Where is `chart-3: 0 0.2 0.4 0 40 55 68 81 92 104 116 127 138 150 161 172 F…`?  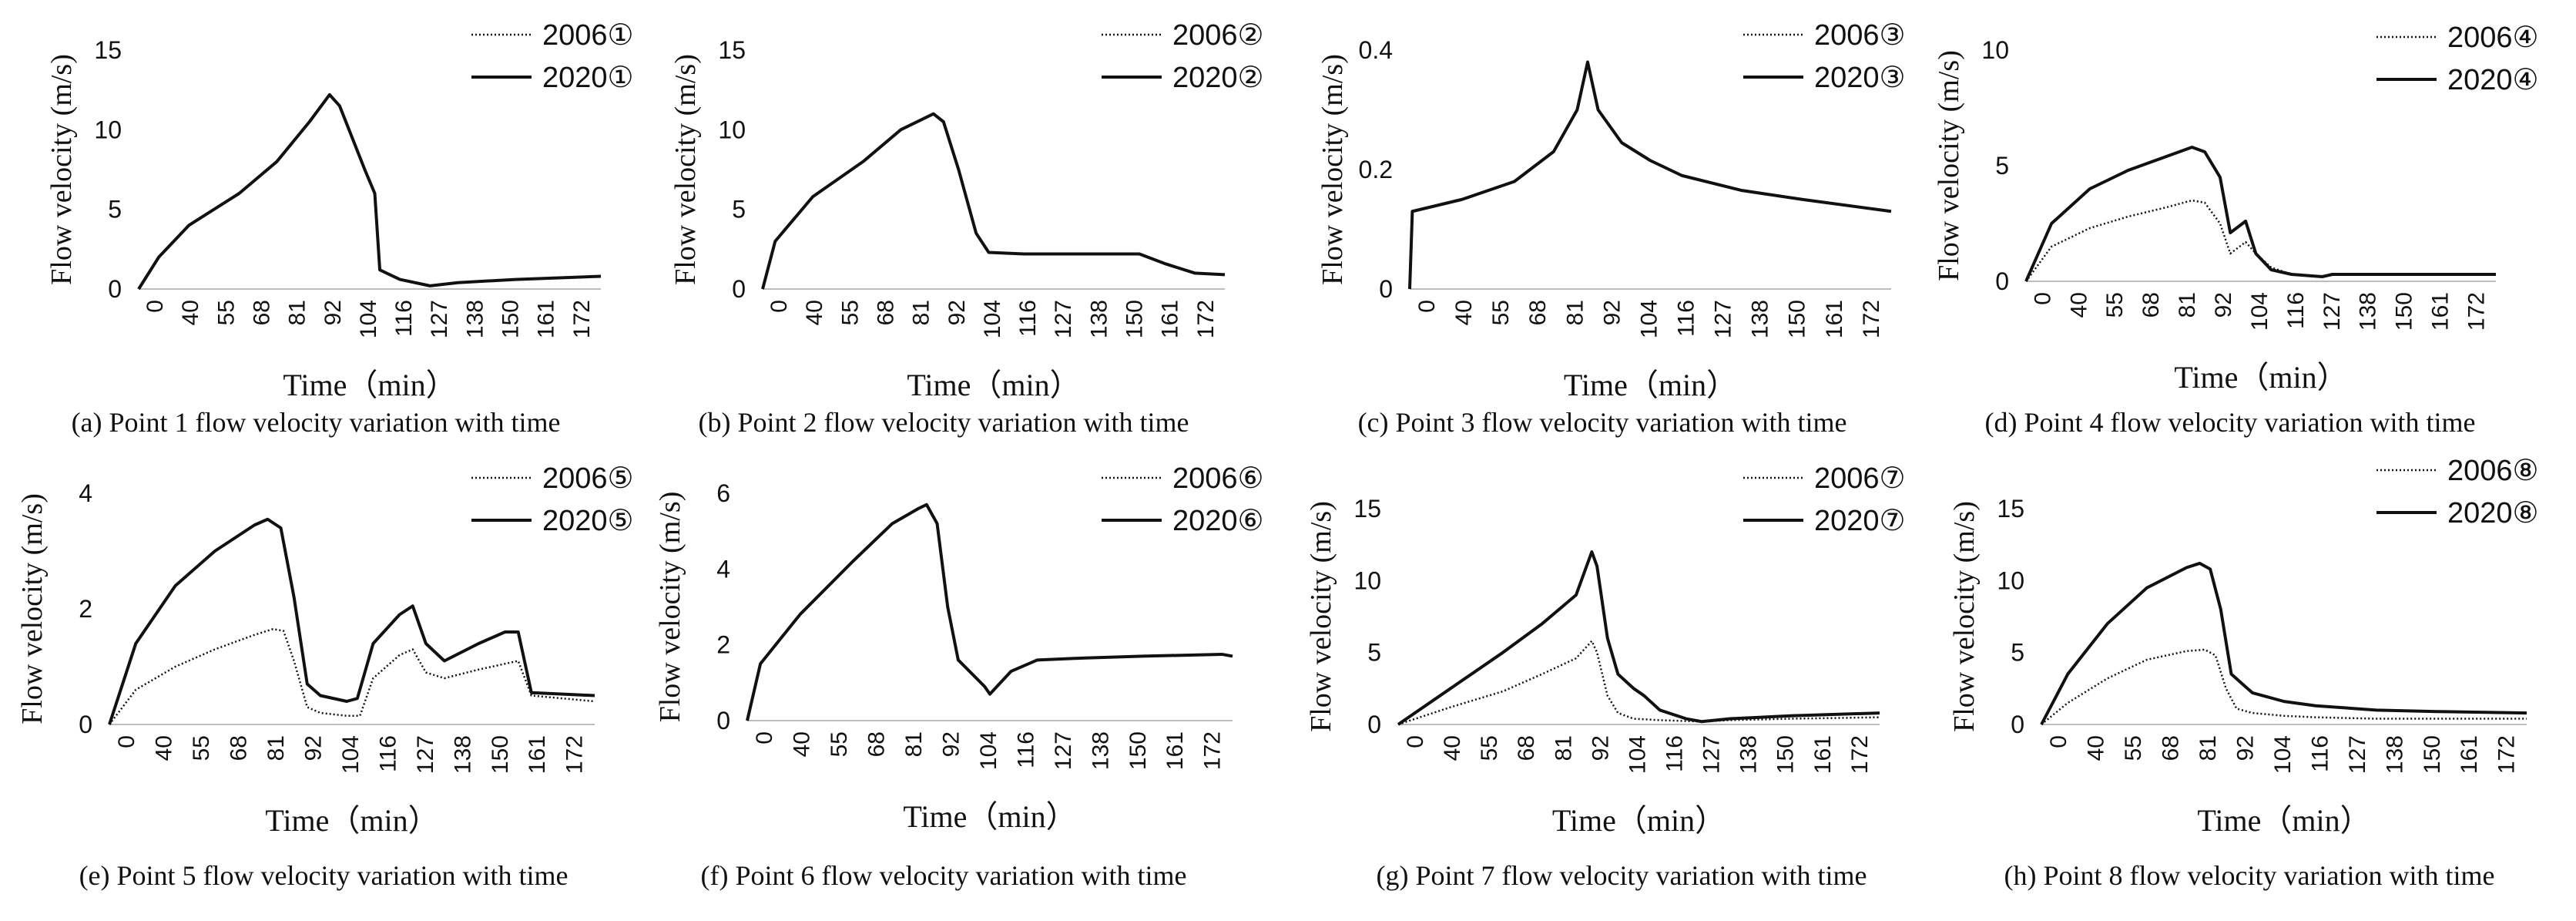 chart-3: 0 0.2 0.4 0 40 55 68 81 92 104 116 127 138 150 161 172 F… is located at coordinates (1611, 228).